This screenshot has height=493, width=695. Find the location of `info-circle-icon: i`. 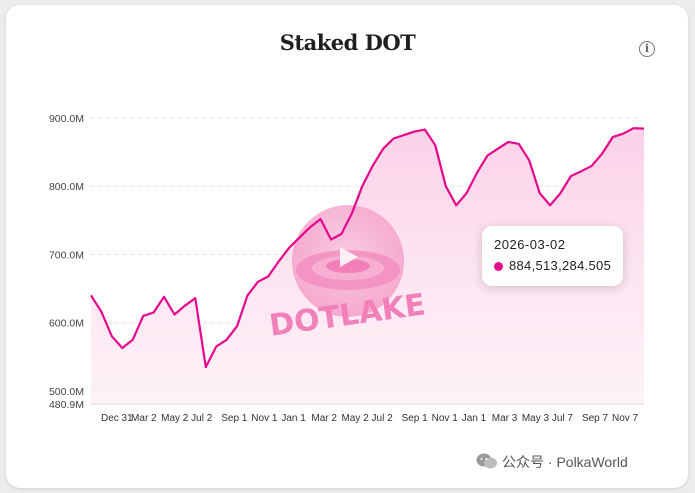

info-circle-icon: i is located at coordinates (647, 49).